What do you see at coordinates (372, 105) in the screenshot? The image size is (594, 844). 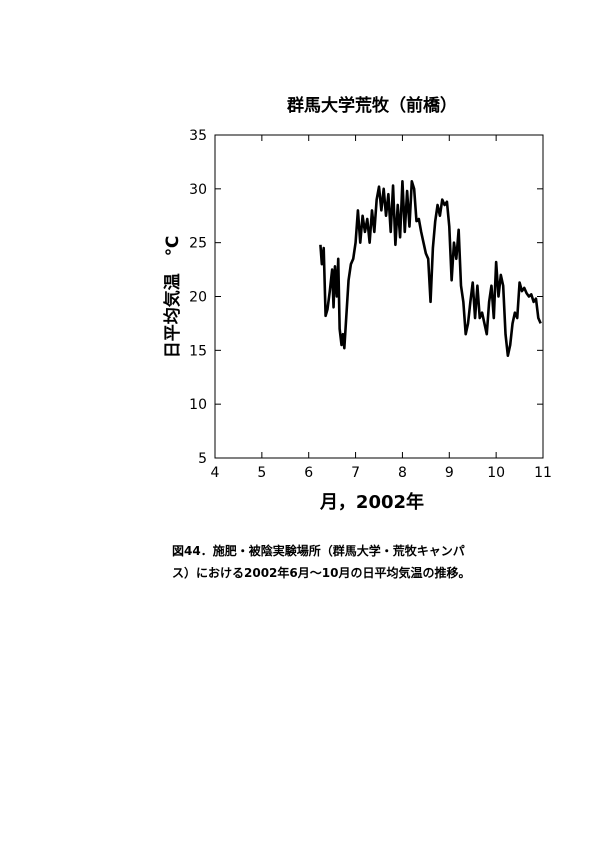 I see `chart-title: 群馬大学荒牧（前橋）` at bounding box center [372, 105].